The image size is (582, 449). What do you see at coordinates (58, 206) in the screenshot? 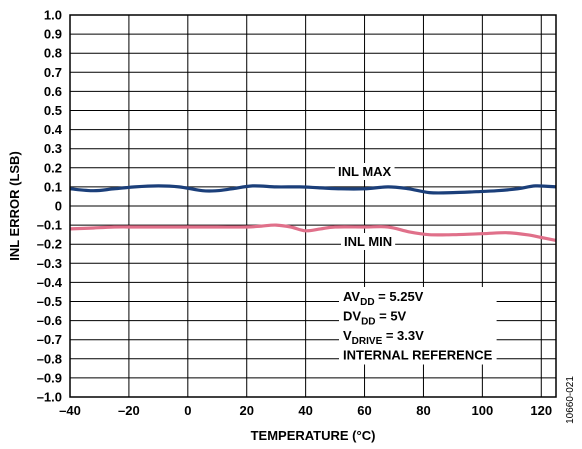
I see `y-tick-label: 0` at bounding box center [58, 206].